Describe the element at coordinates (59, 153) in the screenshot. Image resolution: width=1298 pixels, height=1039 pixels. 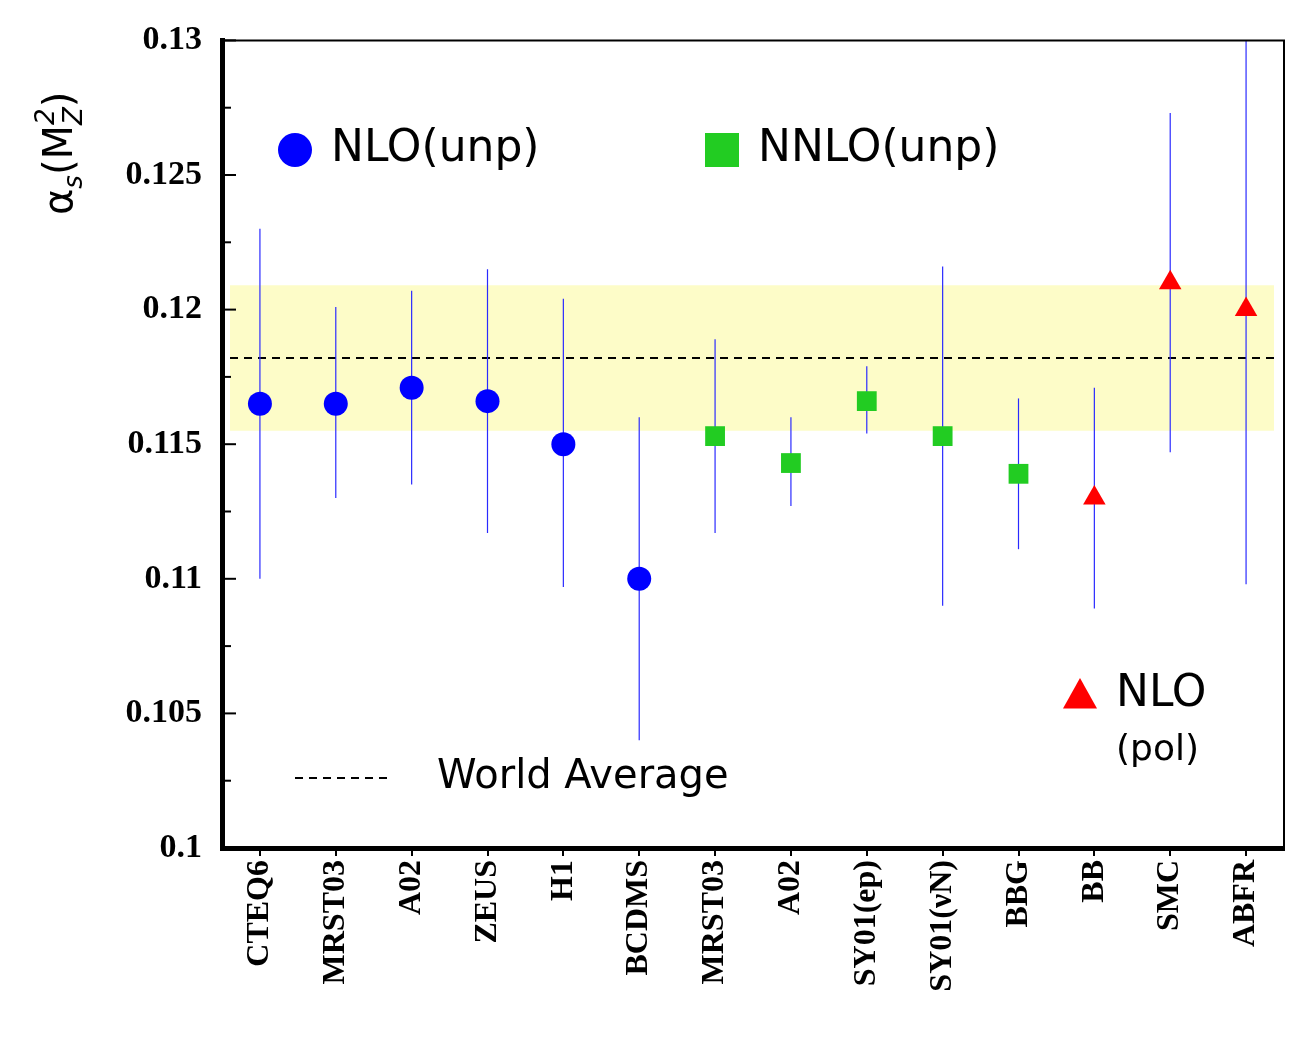
I see `y-axis-title: αs(MZ2)` at that location.